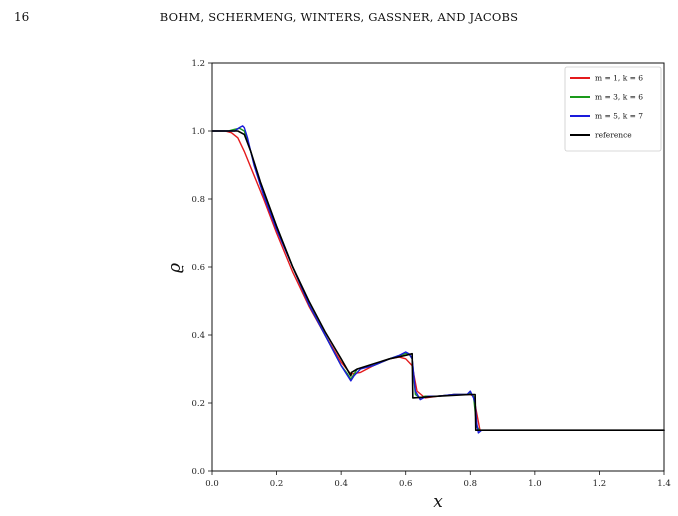 This screenshot has height=516, width=678. Describe the element at coordinates (198, 404) in the screenshot. I see `y-tick-label: 0.2` at that location.